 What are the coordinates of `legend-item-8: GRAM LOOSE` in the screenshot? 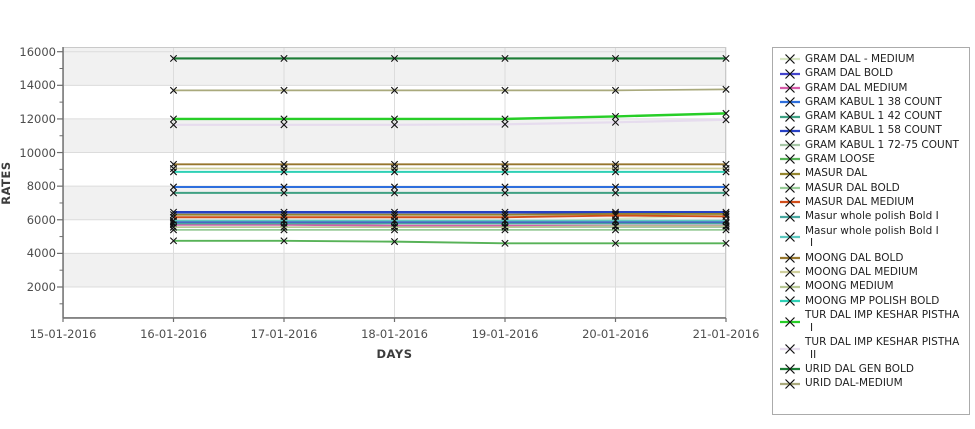 It's located at (872, 159).